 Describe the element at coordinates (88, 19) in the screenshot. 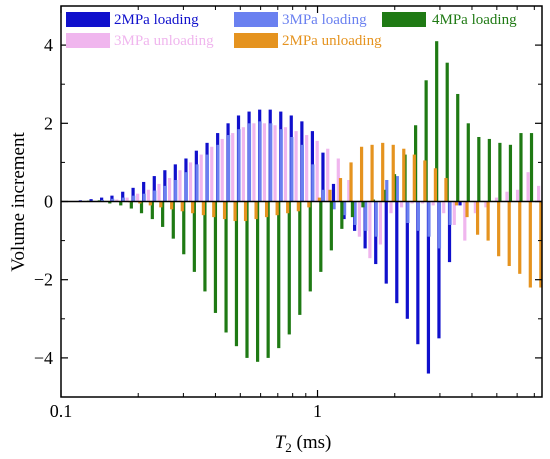

I see `legend-swatch-2mpa-loading` at that location.